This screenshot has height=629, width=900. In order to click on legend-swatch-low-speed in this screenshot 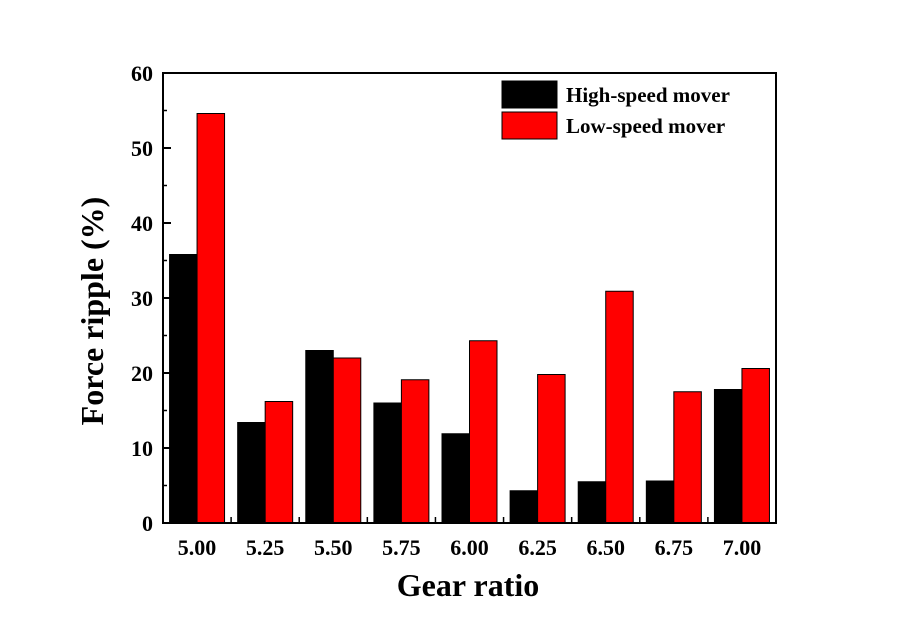, I will do `click(529, 125)`.